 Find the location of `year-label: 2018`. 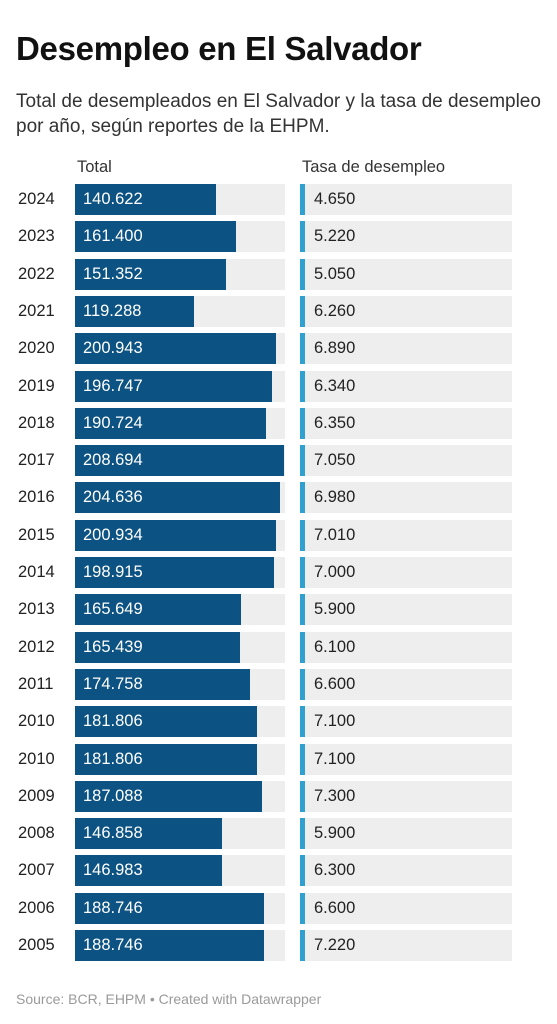

year-label: 2018 is located at coordinates (36, 422).